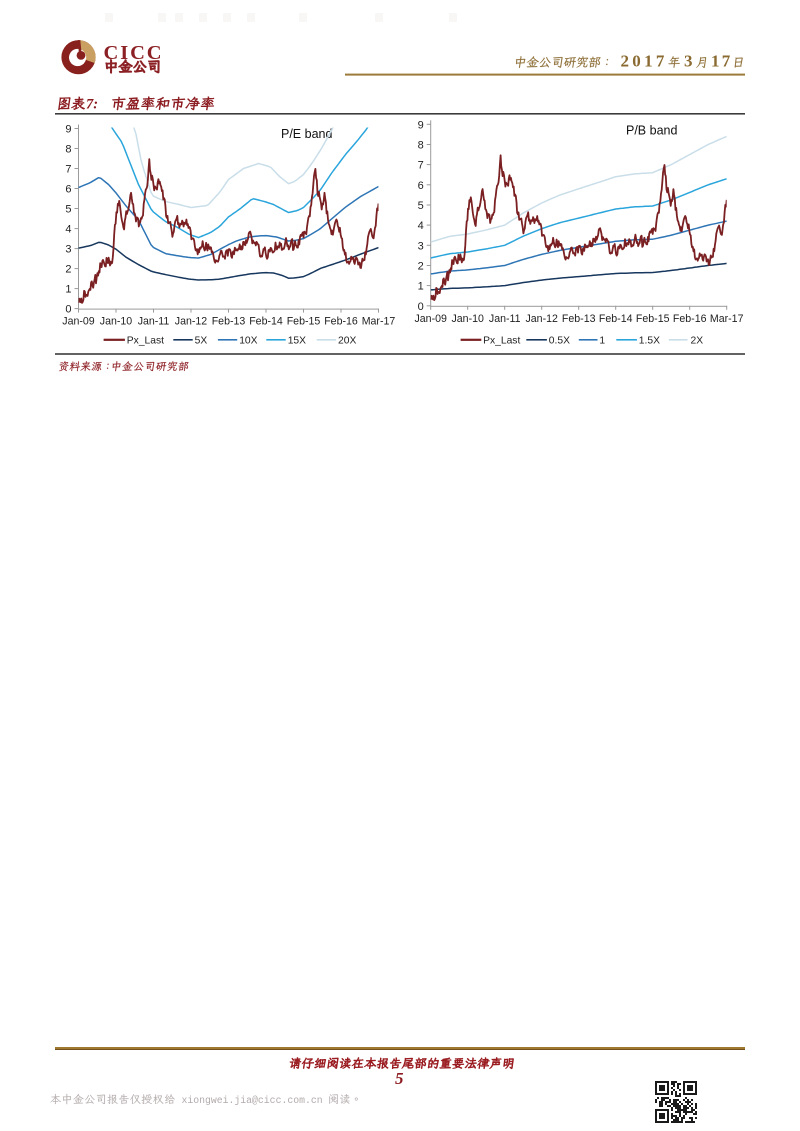 Image resolution: width=800 pixels, height=1131 pixels. What do you see at coordinates (559, 341) in the screenshot?
I see `svg-text: 0.5X` at bounding box center [559, 341].